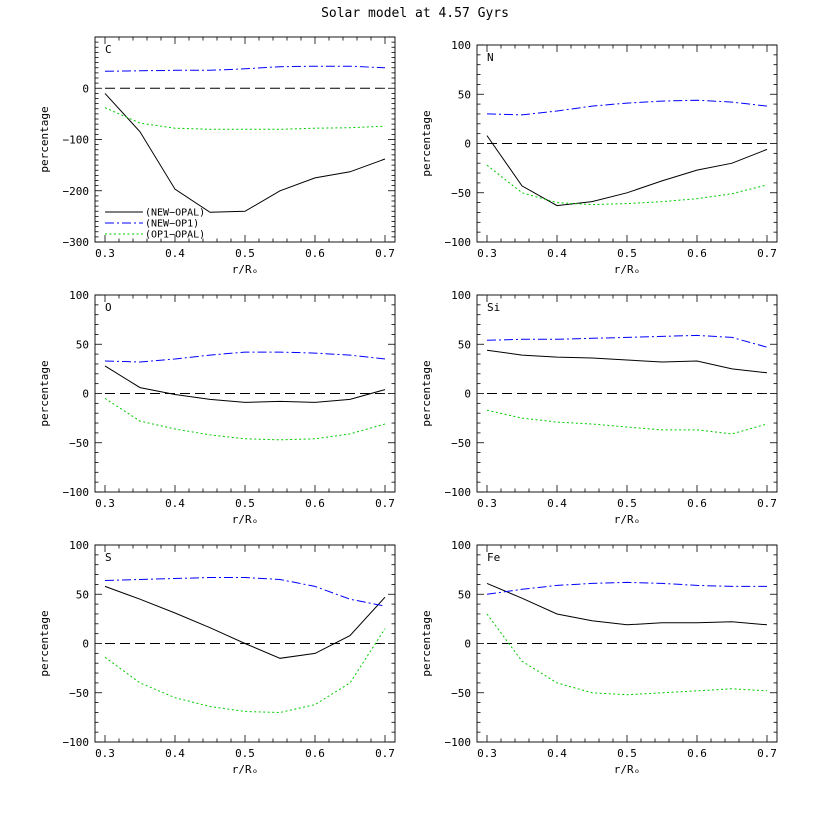 Image resolution: width=830 pixels, height=830 pixels. What do you see at coordinates (175, 235) in the screenshot?
I see `legend-label: (OP1−OPAL)` at bounding box center [175, 235].